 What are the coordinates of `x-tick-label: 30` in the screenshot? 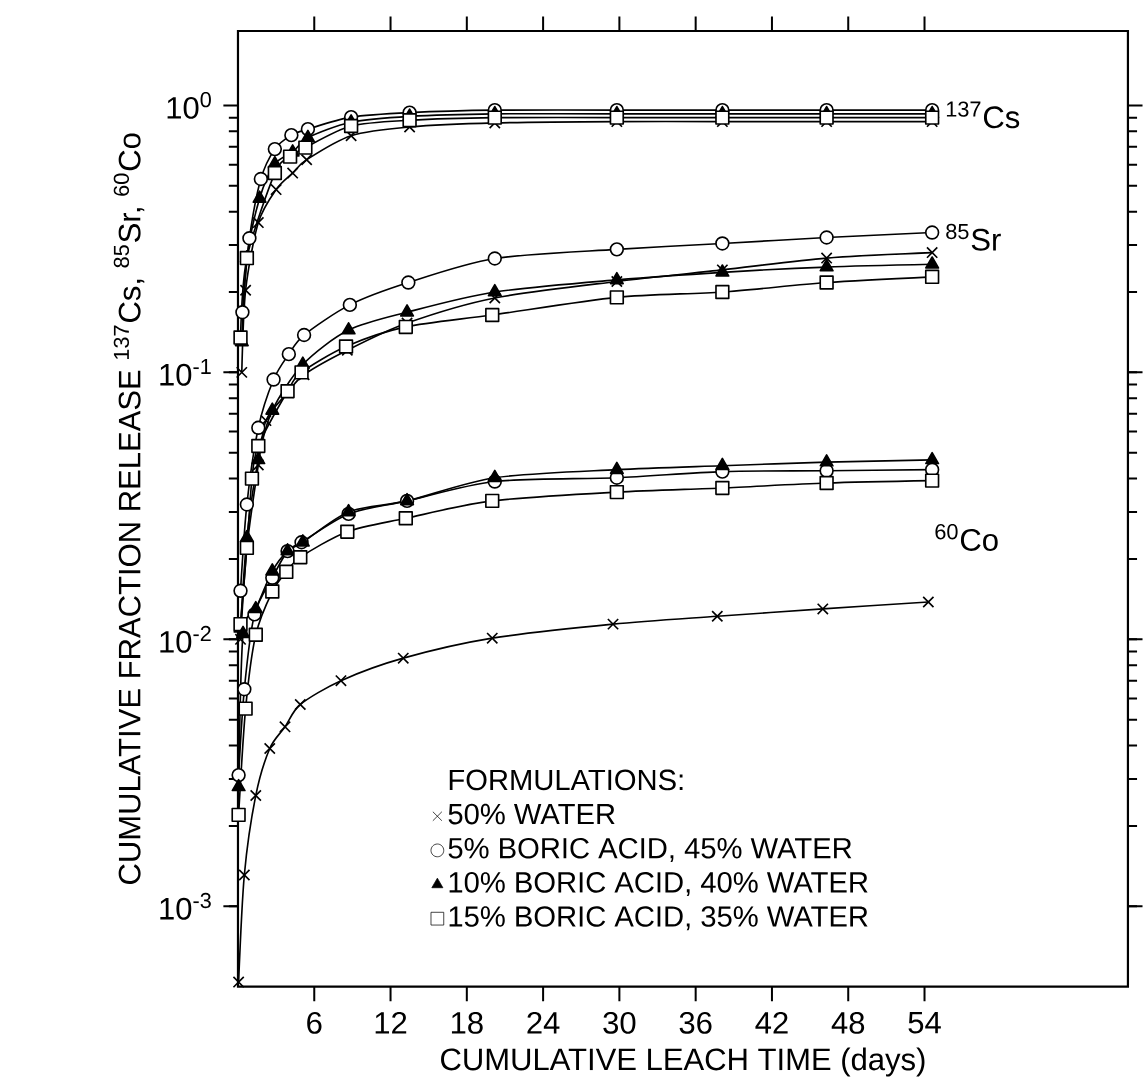 It's located at (619, 1022).